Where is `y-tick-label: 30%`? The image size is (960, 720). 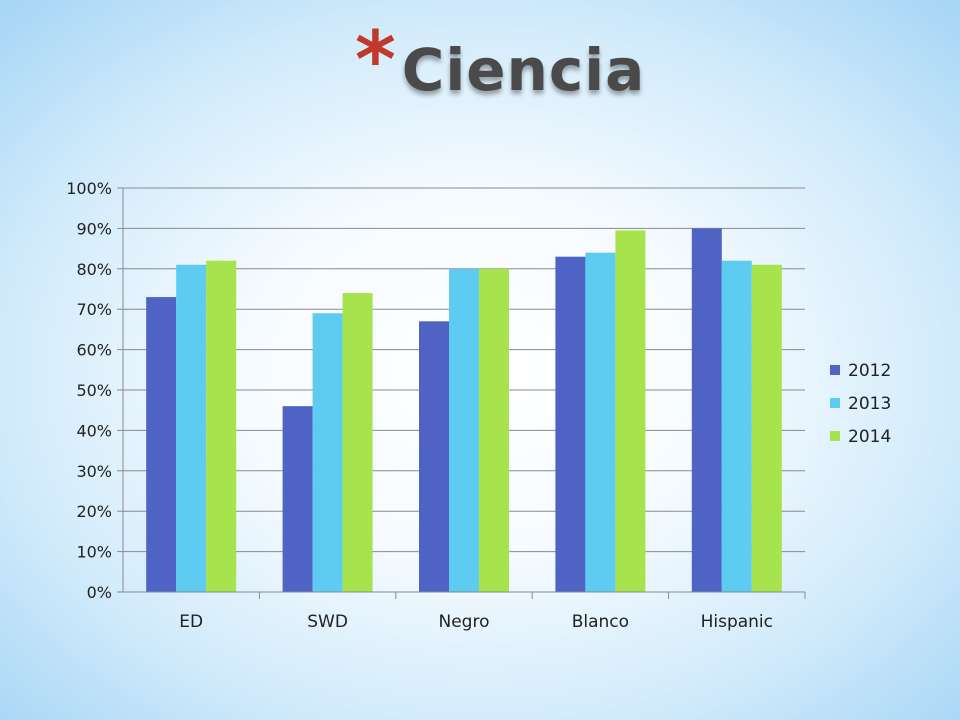
y-tick-label: 30% is located at coordinates (94, 471).